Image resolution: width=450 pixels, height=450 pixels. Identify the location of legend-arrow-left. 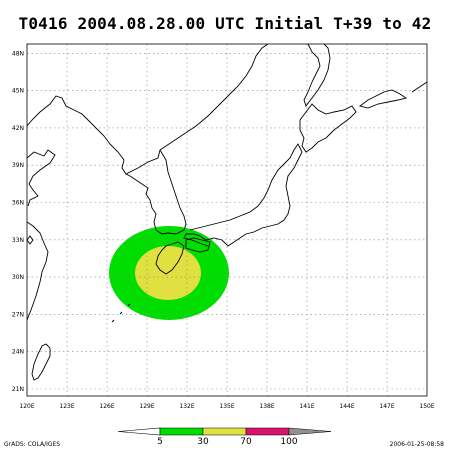
(139, 431).